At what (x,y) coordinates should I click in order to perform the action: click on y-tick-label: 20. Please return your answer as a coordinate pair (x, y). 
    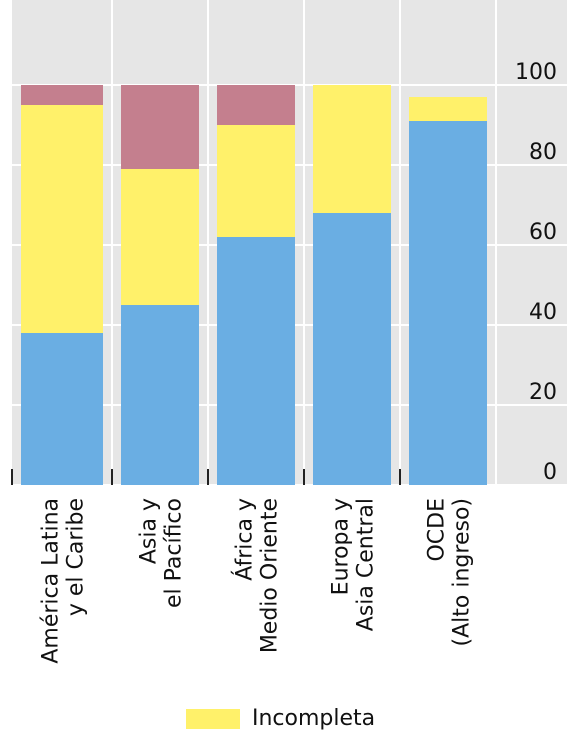
    Looking at the image, I should click on (543, 392).